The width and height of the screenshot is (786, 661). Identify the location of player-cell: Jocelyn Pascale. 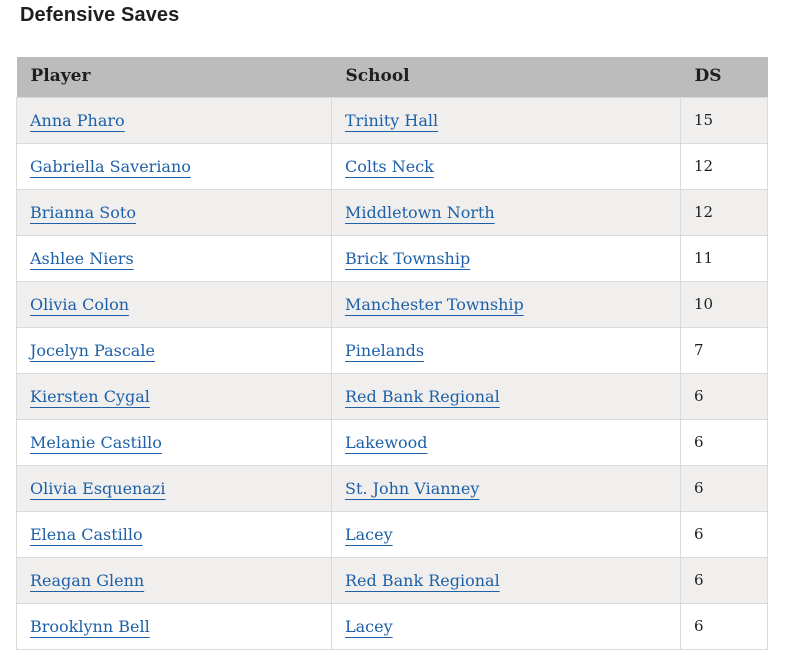
(174, 350).